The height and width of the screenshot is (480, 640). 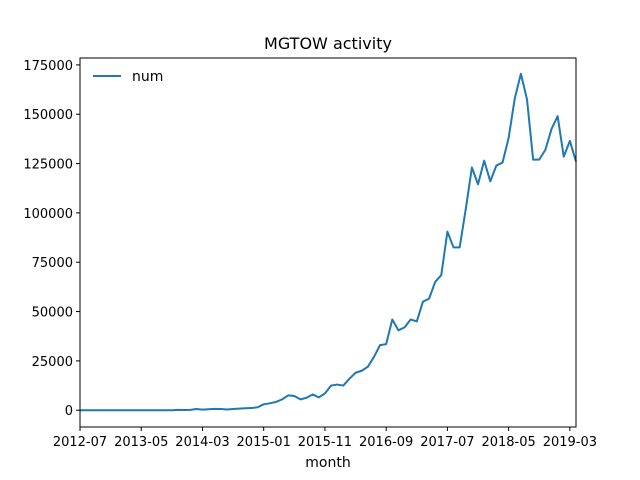 What do you see at coordinates (48, 66) in the screenshot?
I see `y-tick-label: 175000` at bounding box center [48, 66].